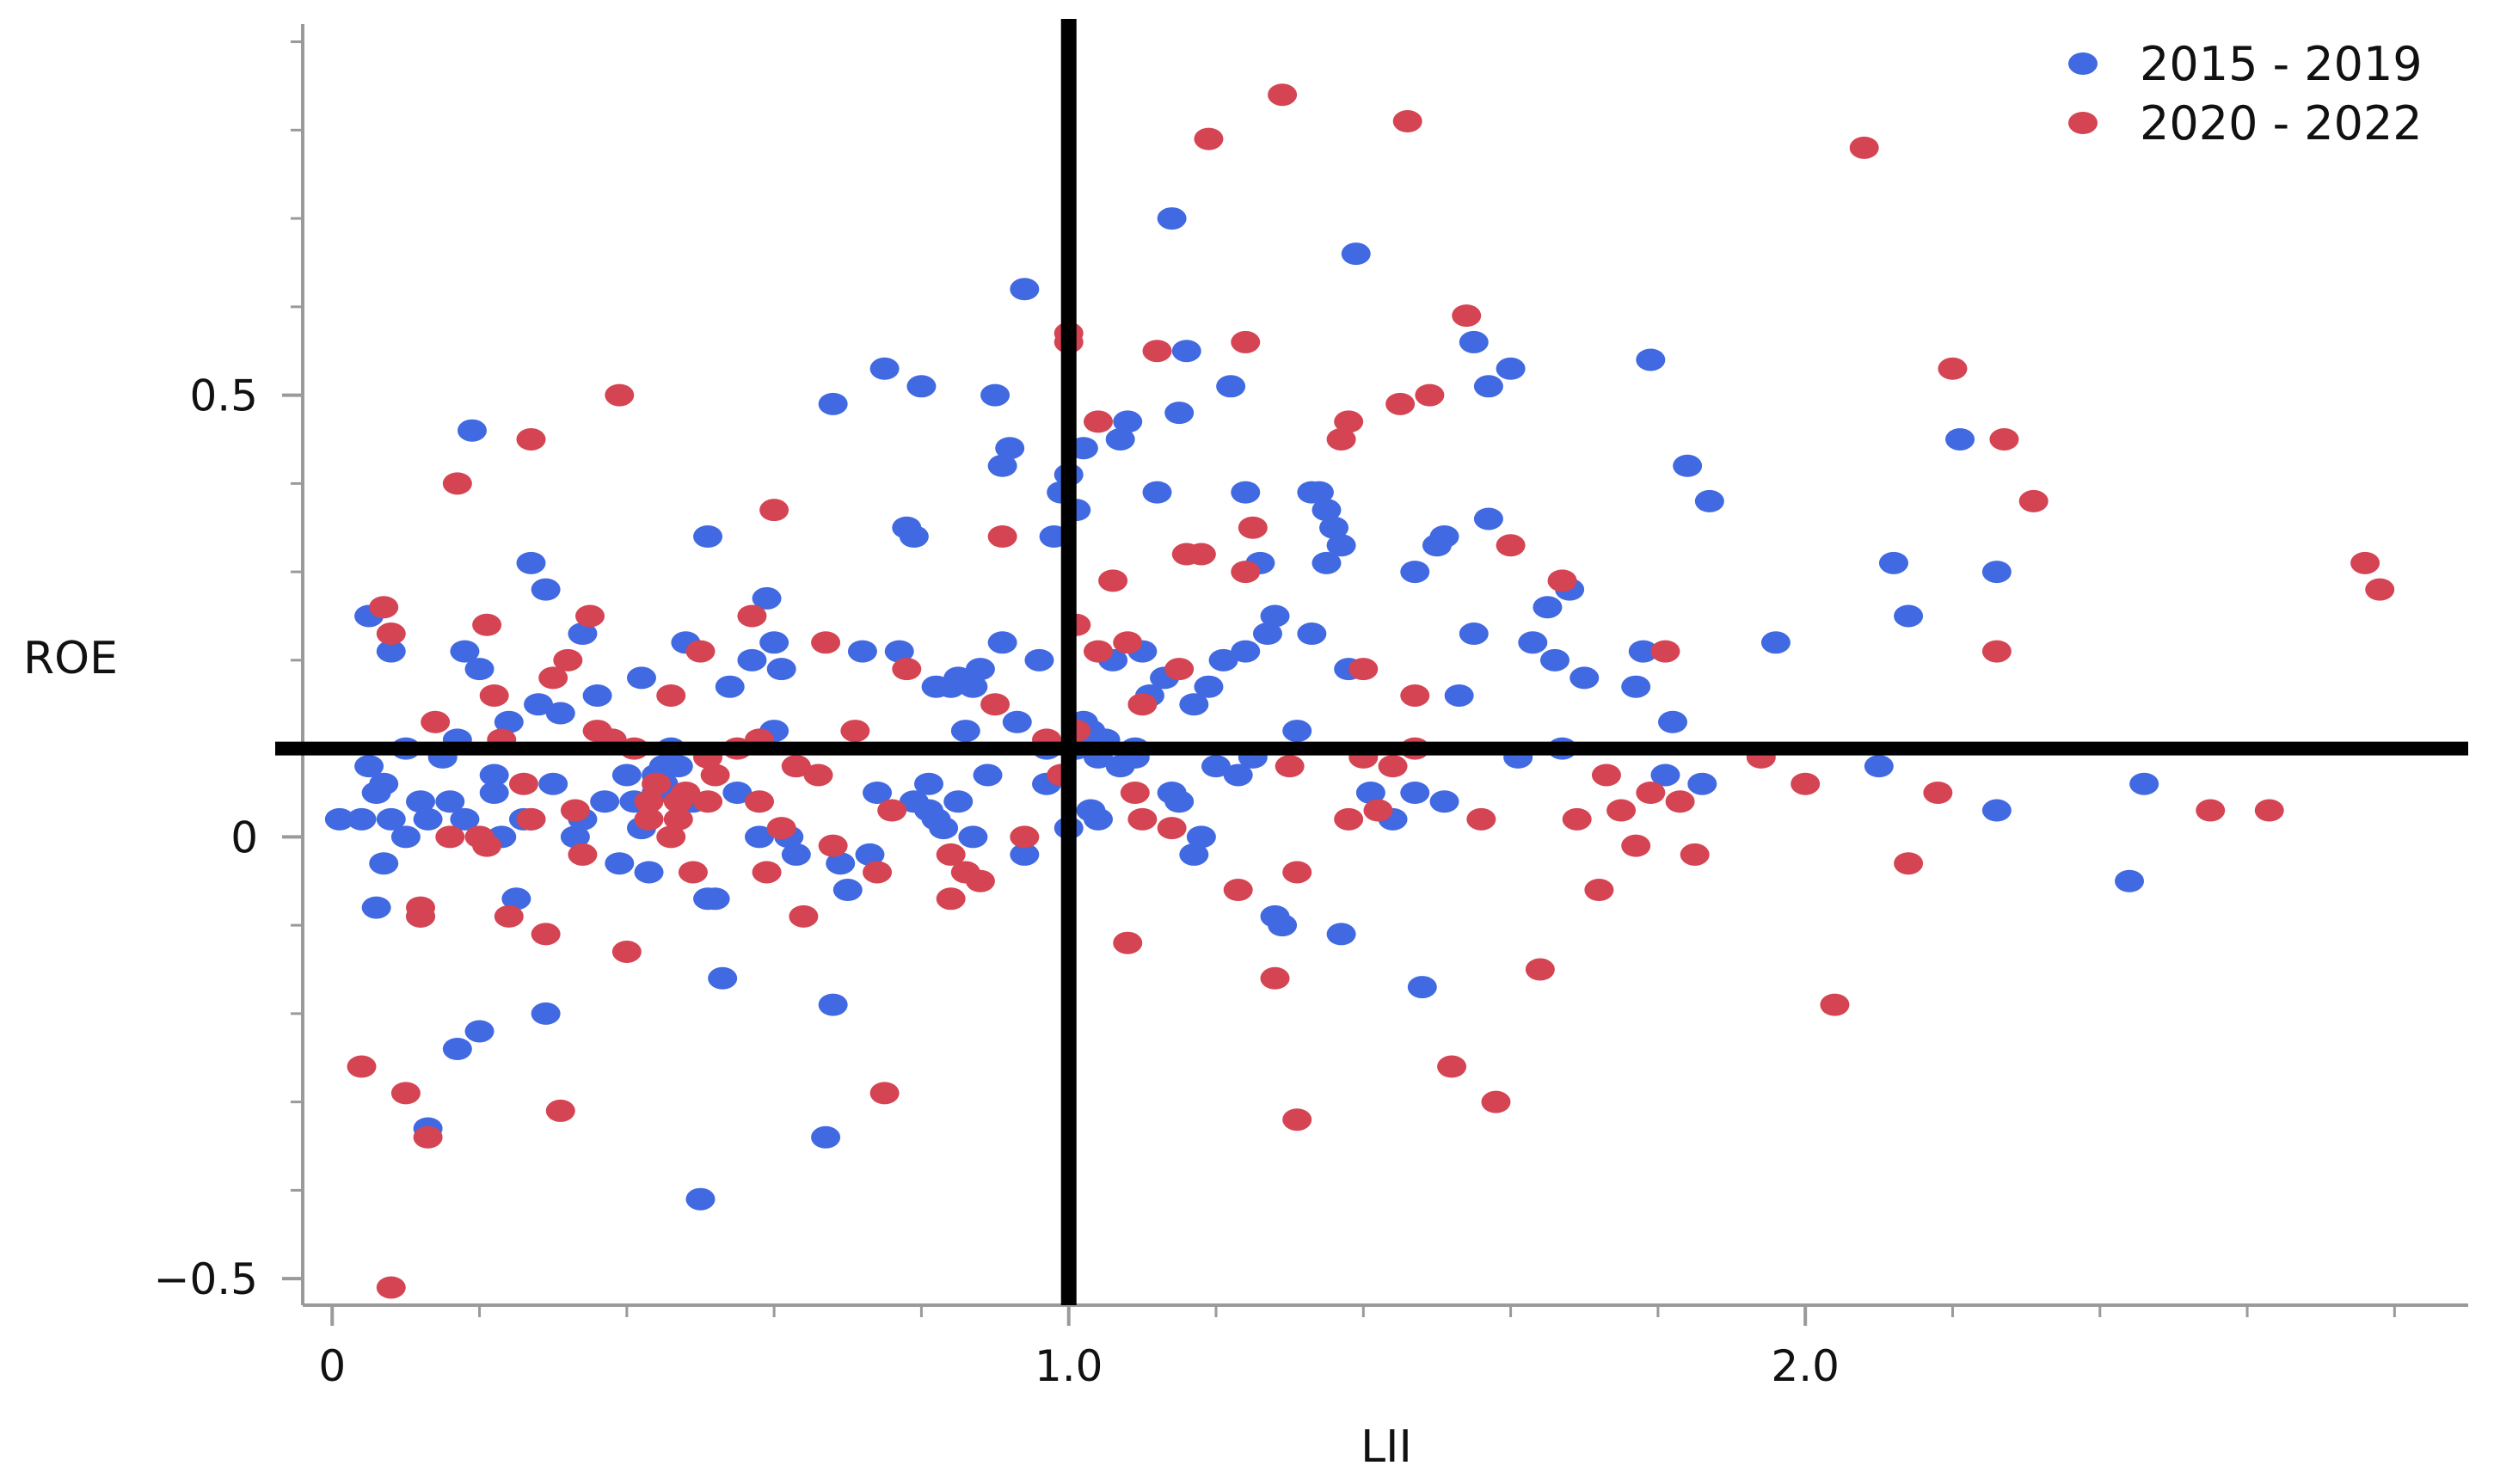 The width and height of the screenshot is (2494, 1484). Describe the element at coordinates (2281, 123) in the screenshot. I see `legend-label-2: 2020 - 2022` at that location.